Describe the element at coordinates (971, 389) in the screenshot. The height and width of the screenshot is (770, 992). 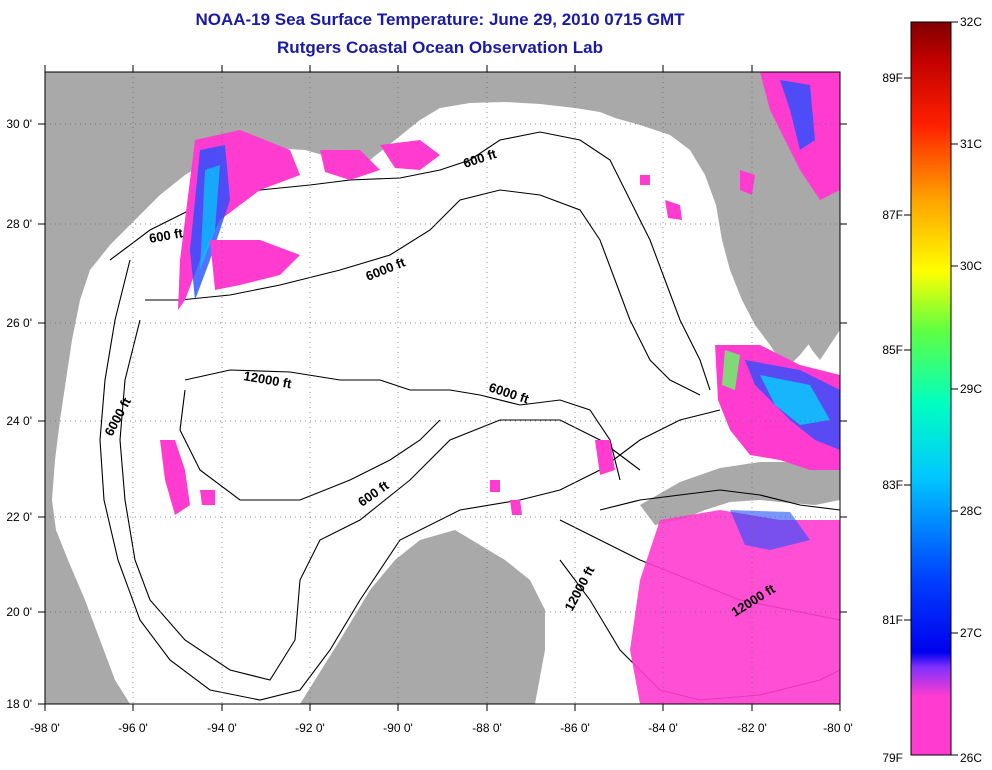
I see `colorbar-celsius-label: 29C` at that location.